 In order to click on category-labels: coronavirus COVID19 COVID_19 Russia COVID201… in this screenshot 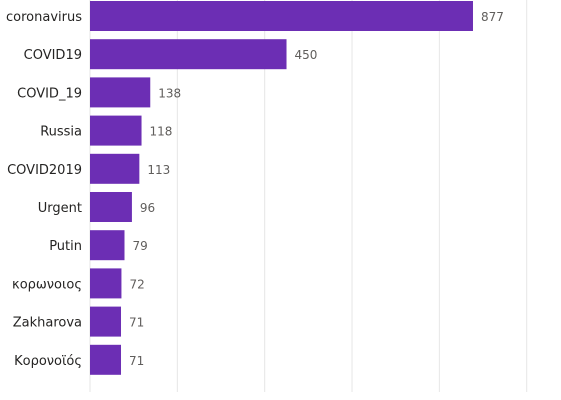, I will do `click(44, 189)`.